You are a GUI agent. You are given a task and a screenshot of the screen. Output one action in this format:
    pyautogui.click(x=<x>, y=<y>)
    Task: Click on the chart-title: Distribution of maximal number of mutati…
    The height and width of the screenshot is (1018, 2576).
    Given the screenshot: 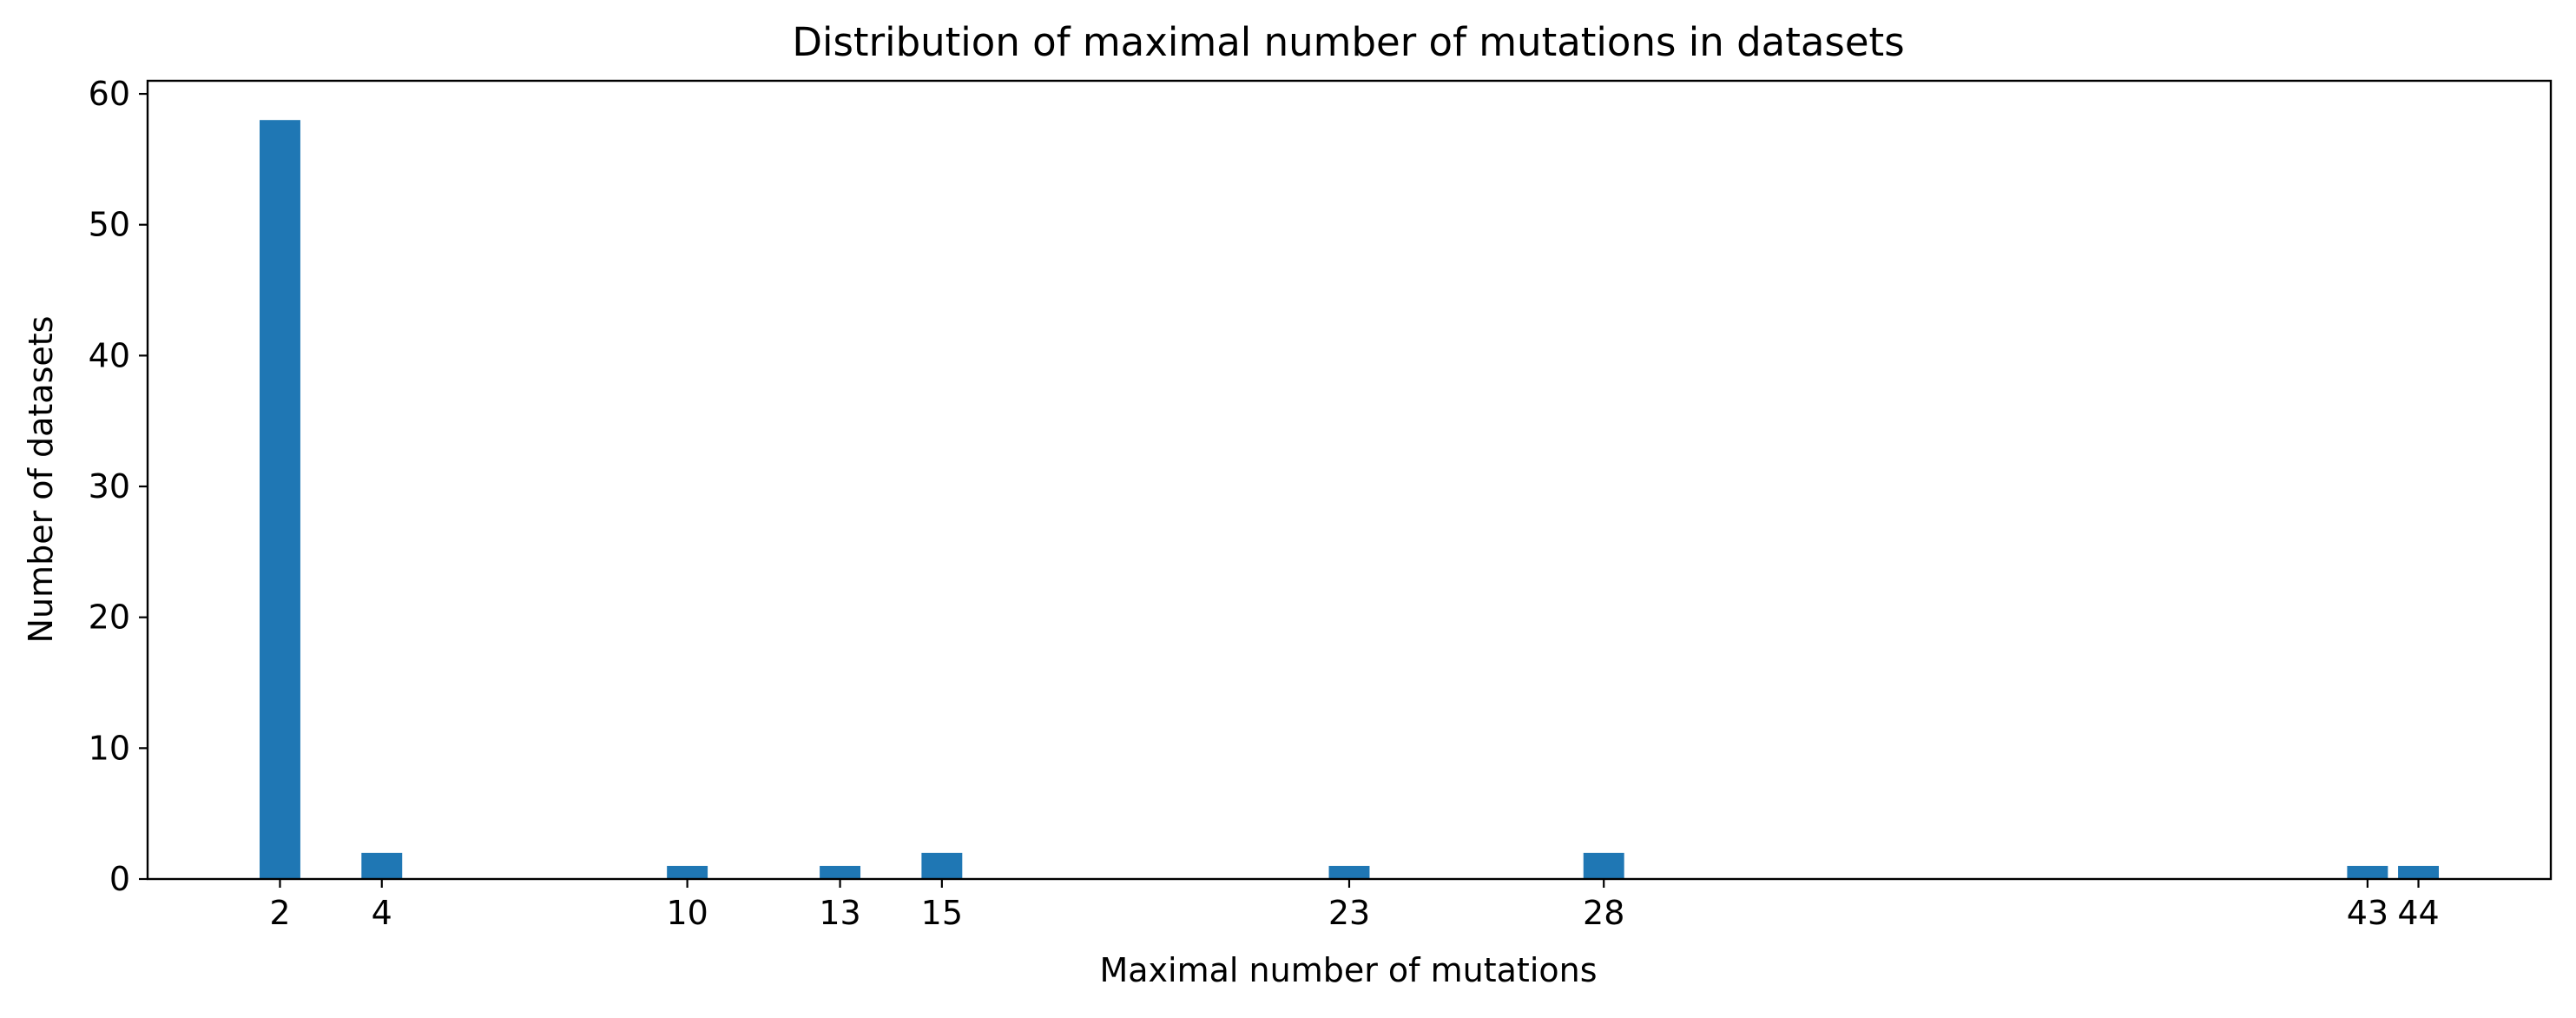 What is the action you would take?
    pyautogui.click(x=1348, y=42)
    